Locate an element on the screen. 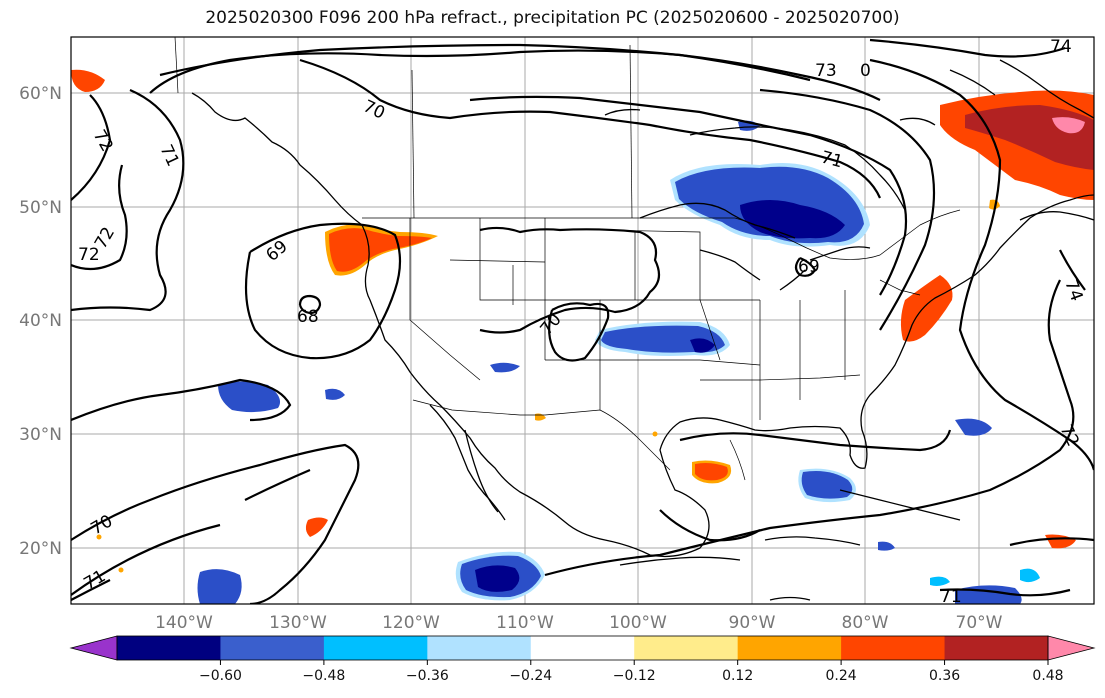 The image size is (1105, 698). lon-label: 100°W is located at coordinates (638, 623).